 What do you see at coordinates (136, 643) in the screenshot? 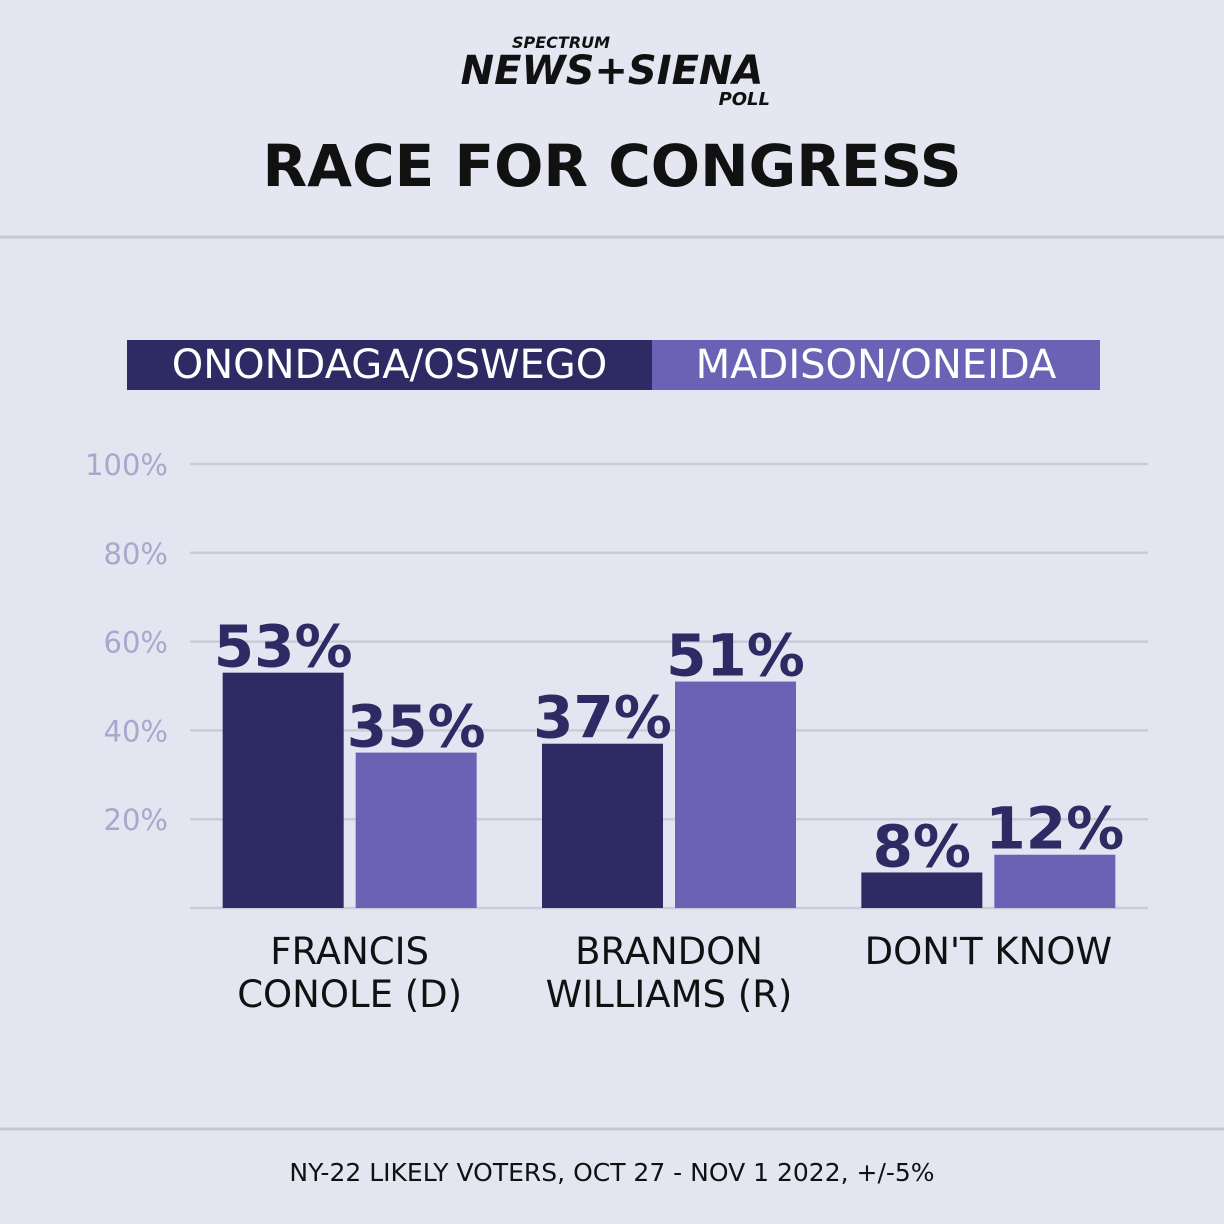
I see `y-tick-label: 60%` at bounding box center [136, 643].